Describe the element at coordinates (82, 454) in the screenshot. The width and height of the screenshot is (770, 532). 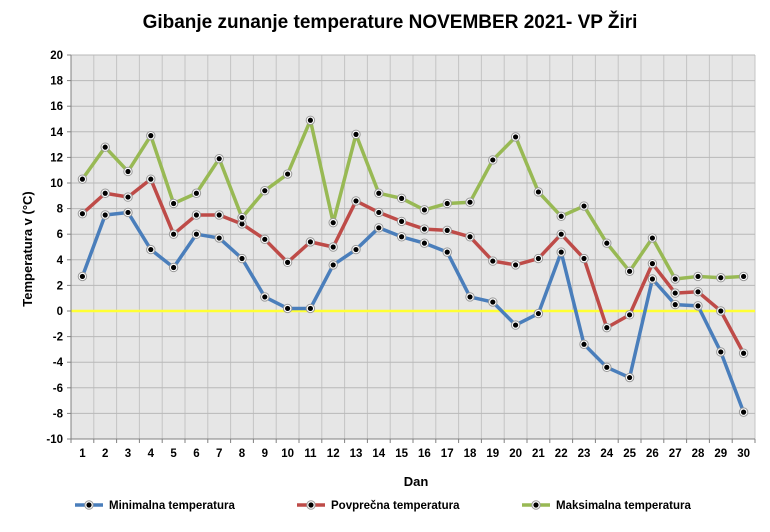
I see `x-tick-label: 1` at that location.